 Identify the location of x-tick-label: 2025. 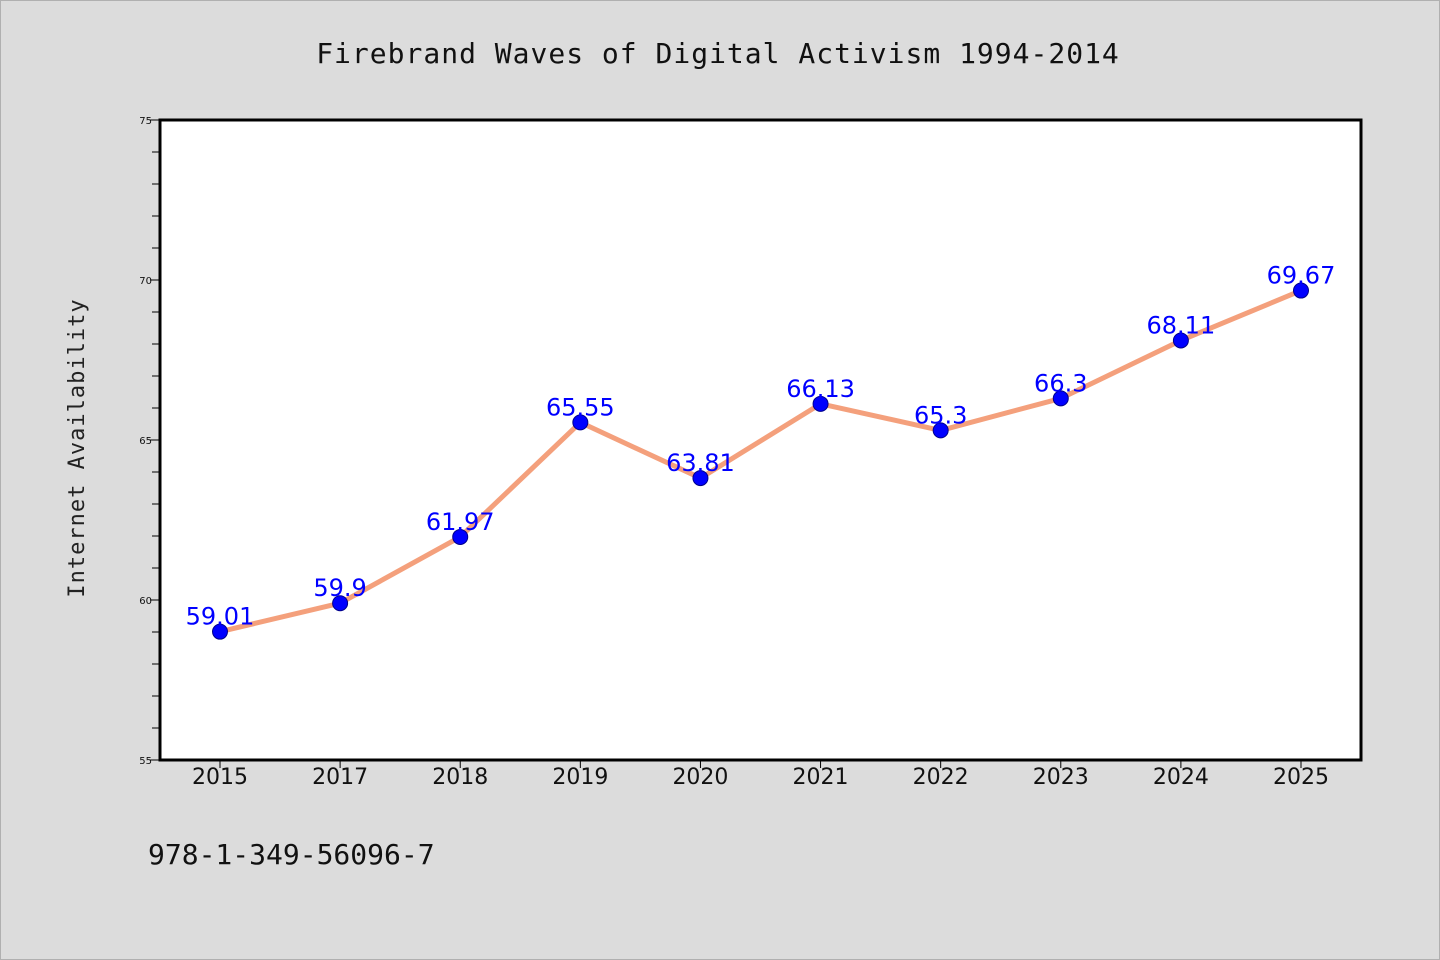
(1301, 777).